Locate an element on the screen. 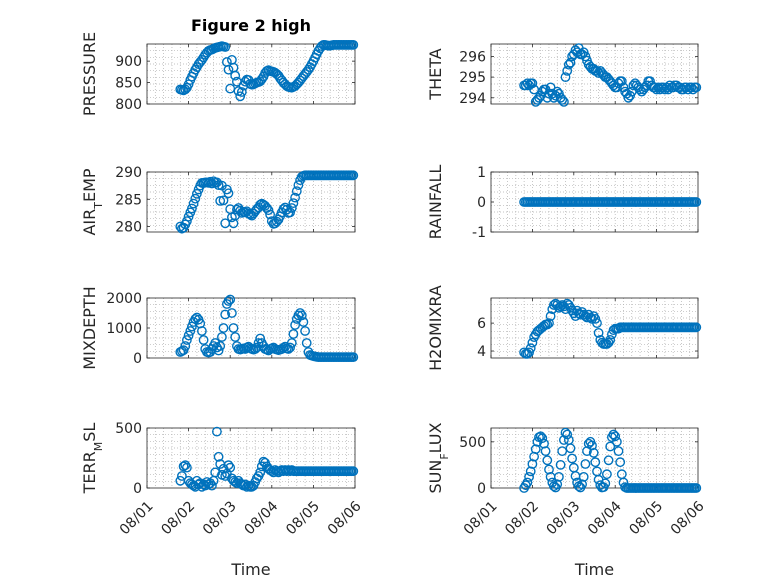 The width and height of the screenshot is (778, 583). subplot-4: -1 0 1 RAINFALL is located at coordinates (564, 203).